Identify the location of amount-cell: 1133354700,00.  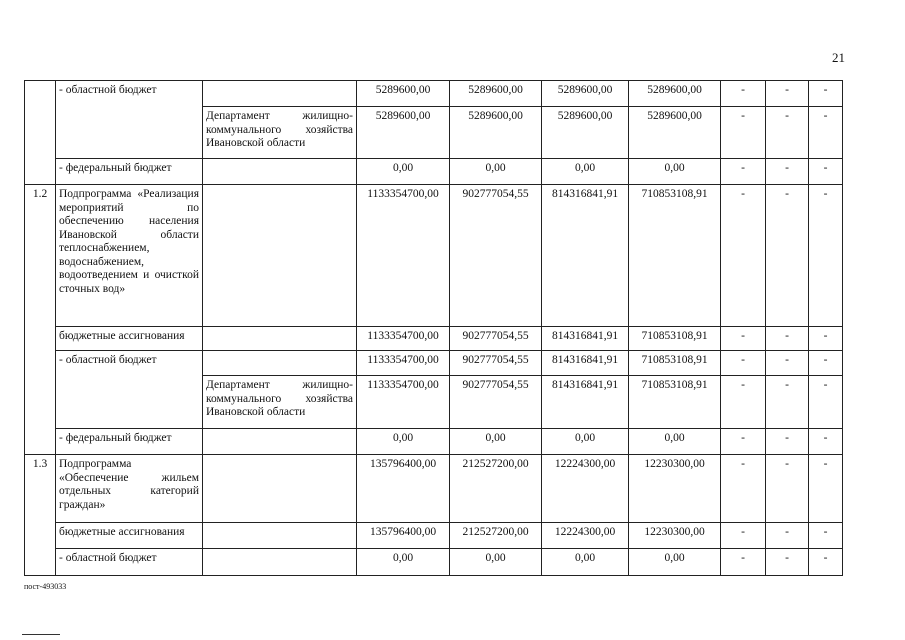
(403, 255).